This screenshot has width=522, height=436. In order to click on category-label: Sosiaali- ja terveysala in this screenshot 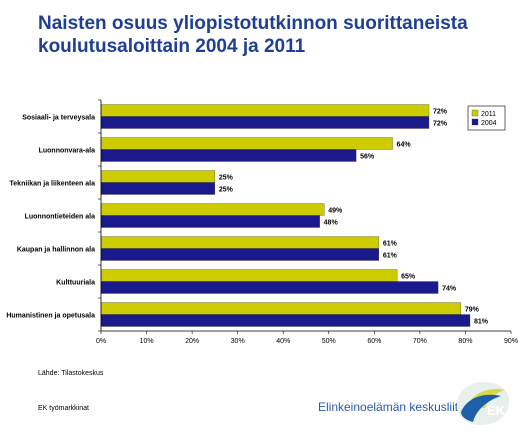, I will do `click(58, 118)`.